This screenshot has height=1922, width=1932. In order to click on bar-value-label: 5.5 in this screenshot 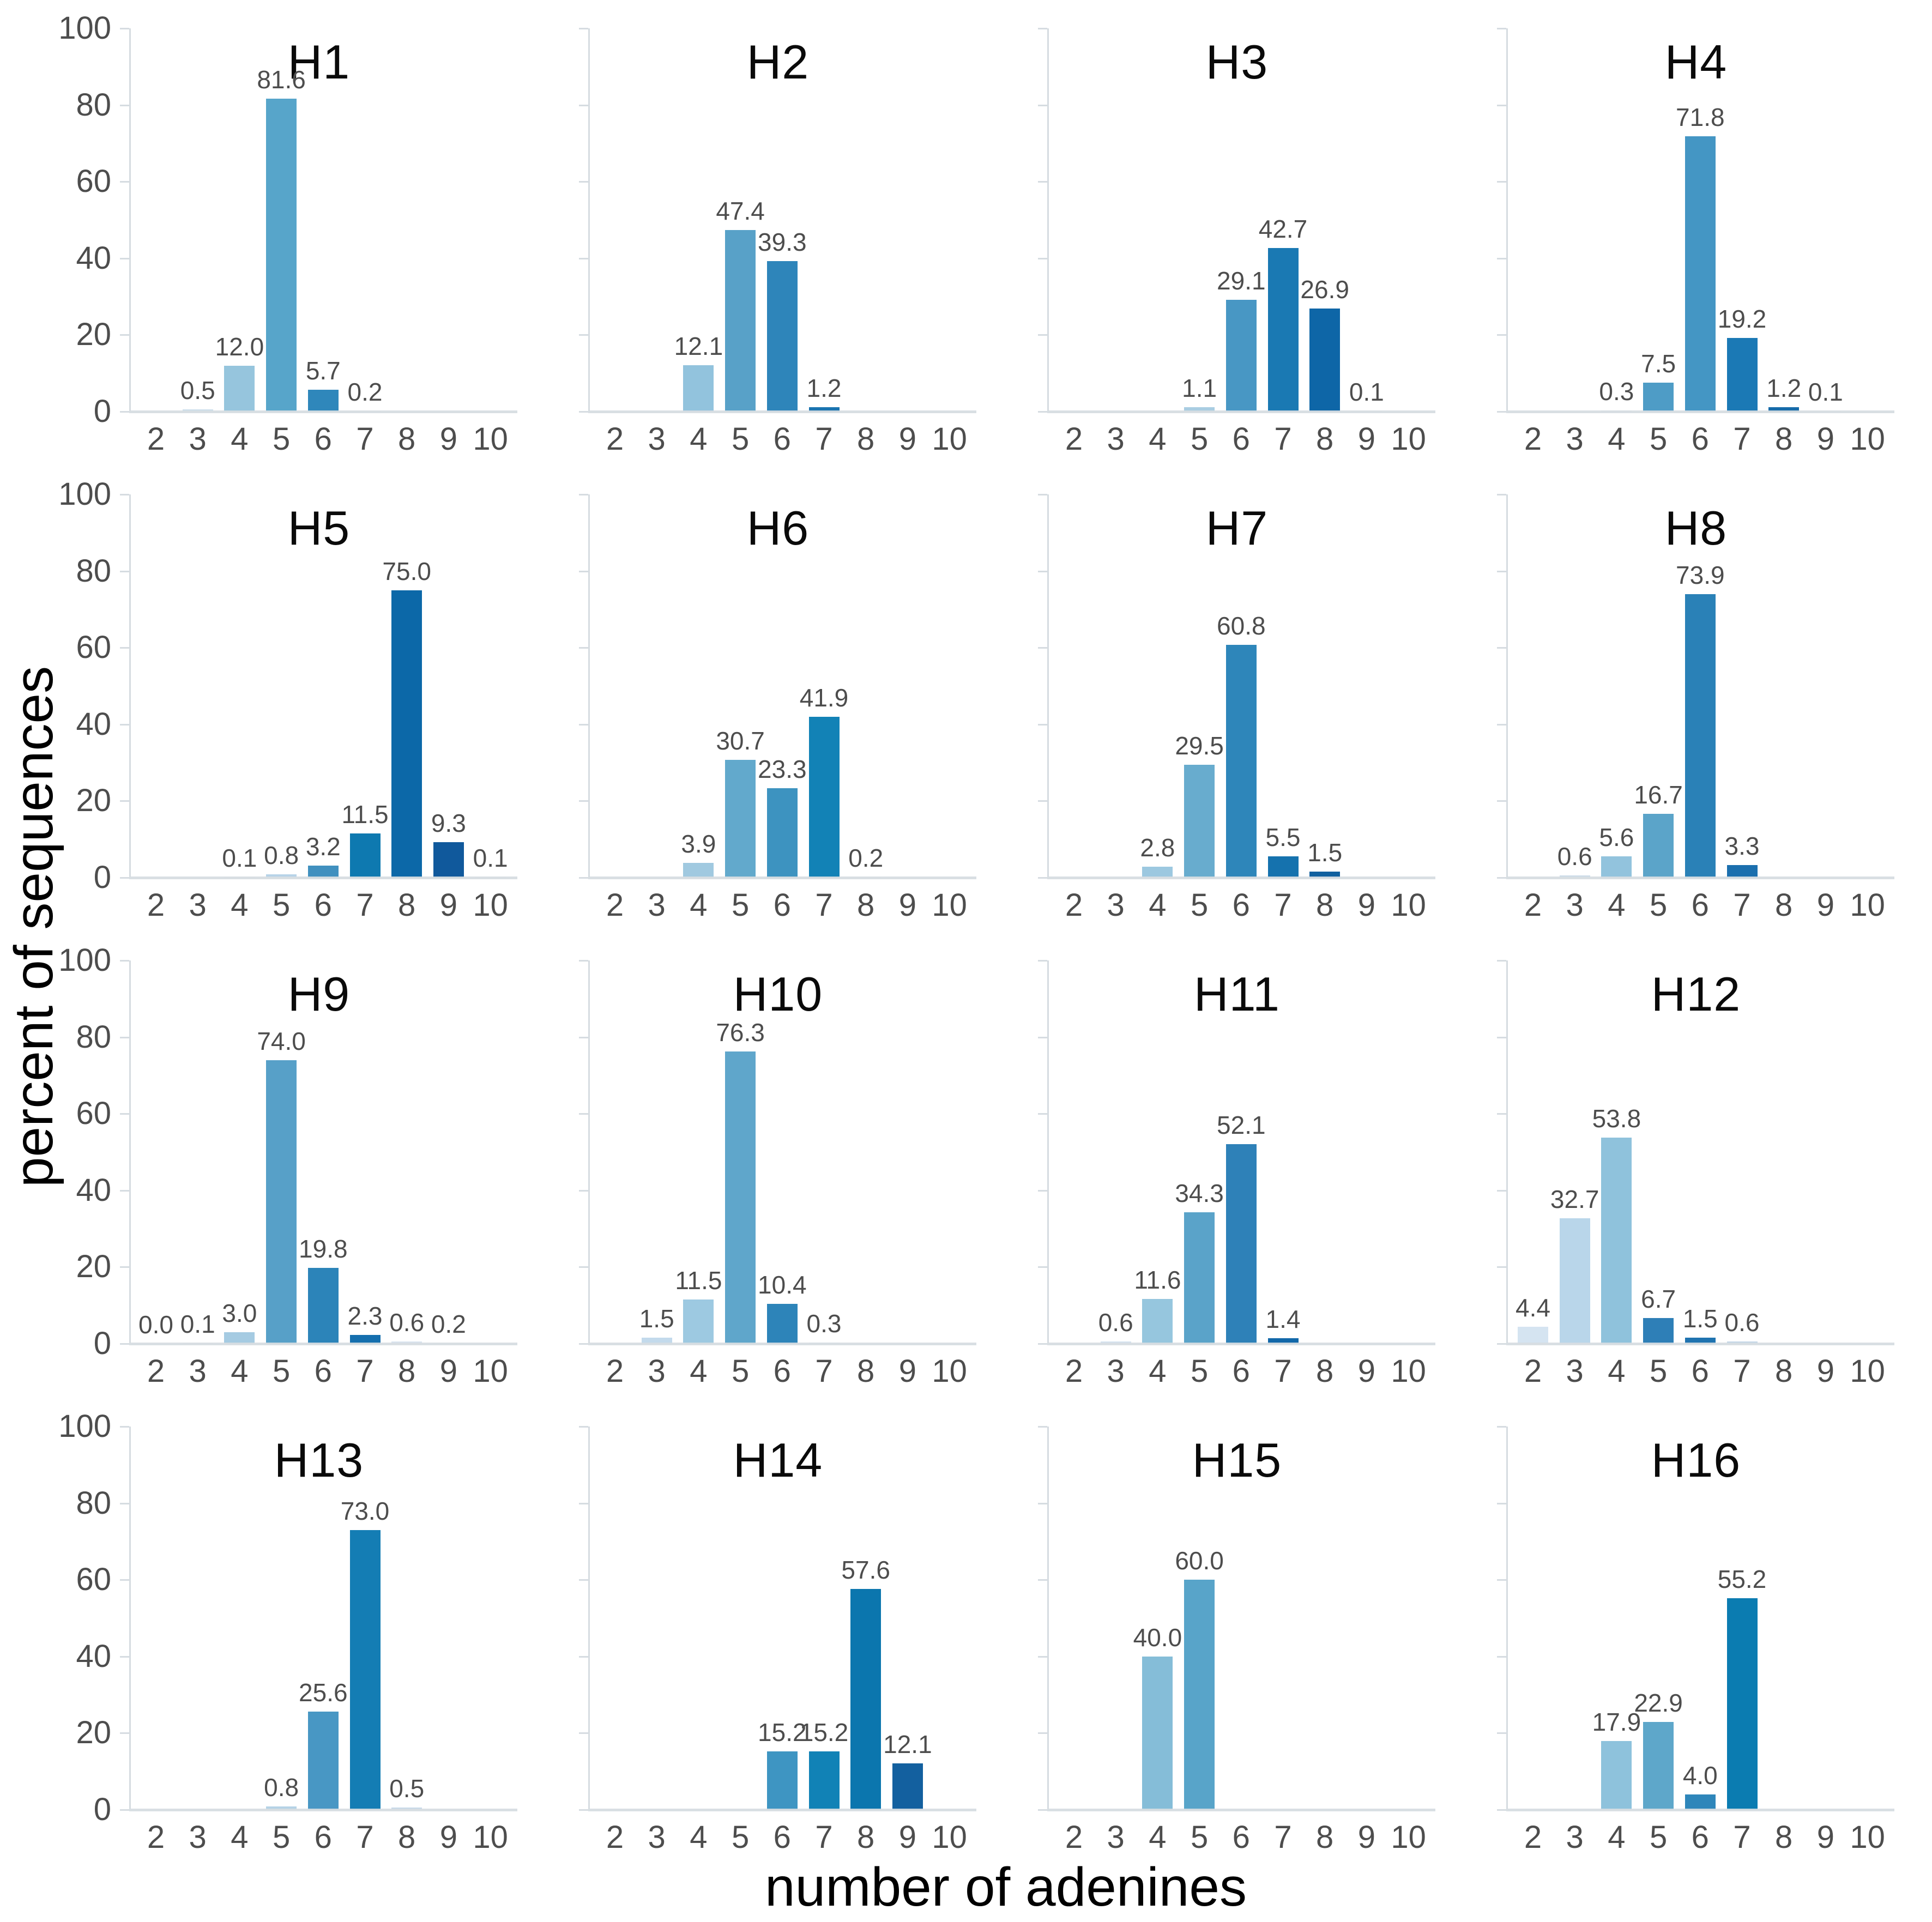, I will do `click(1283, 837)`.